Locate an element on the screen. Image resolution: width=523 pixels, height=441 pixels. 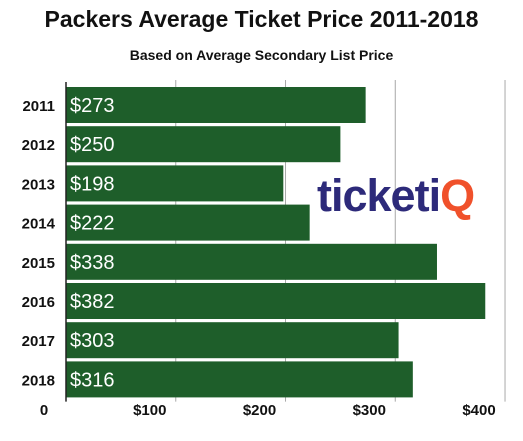
category-label-2017: 2017 is located at coordinates (38, 341).